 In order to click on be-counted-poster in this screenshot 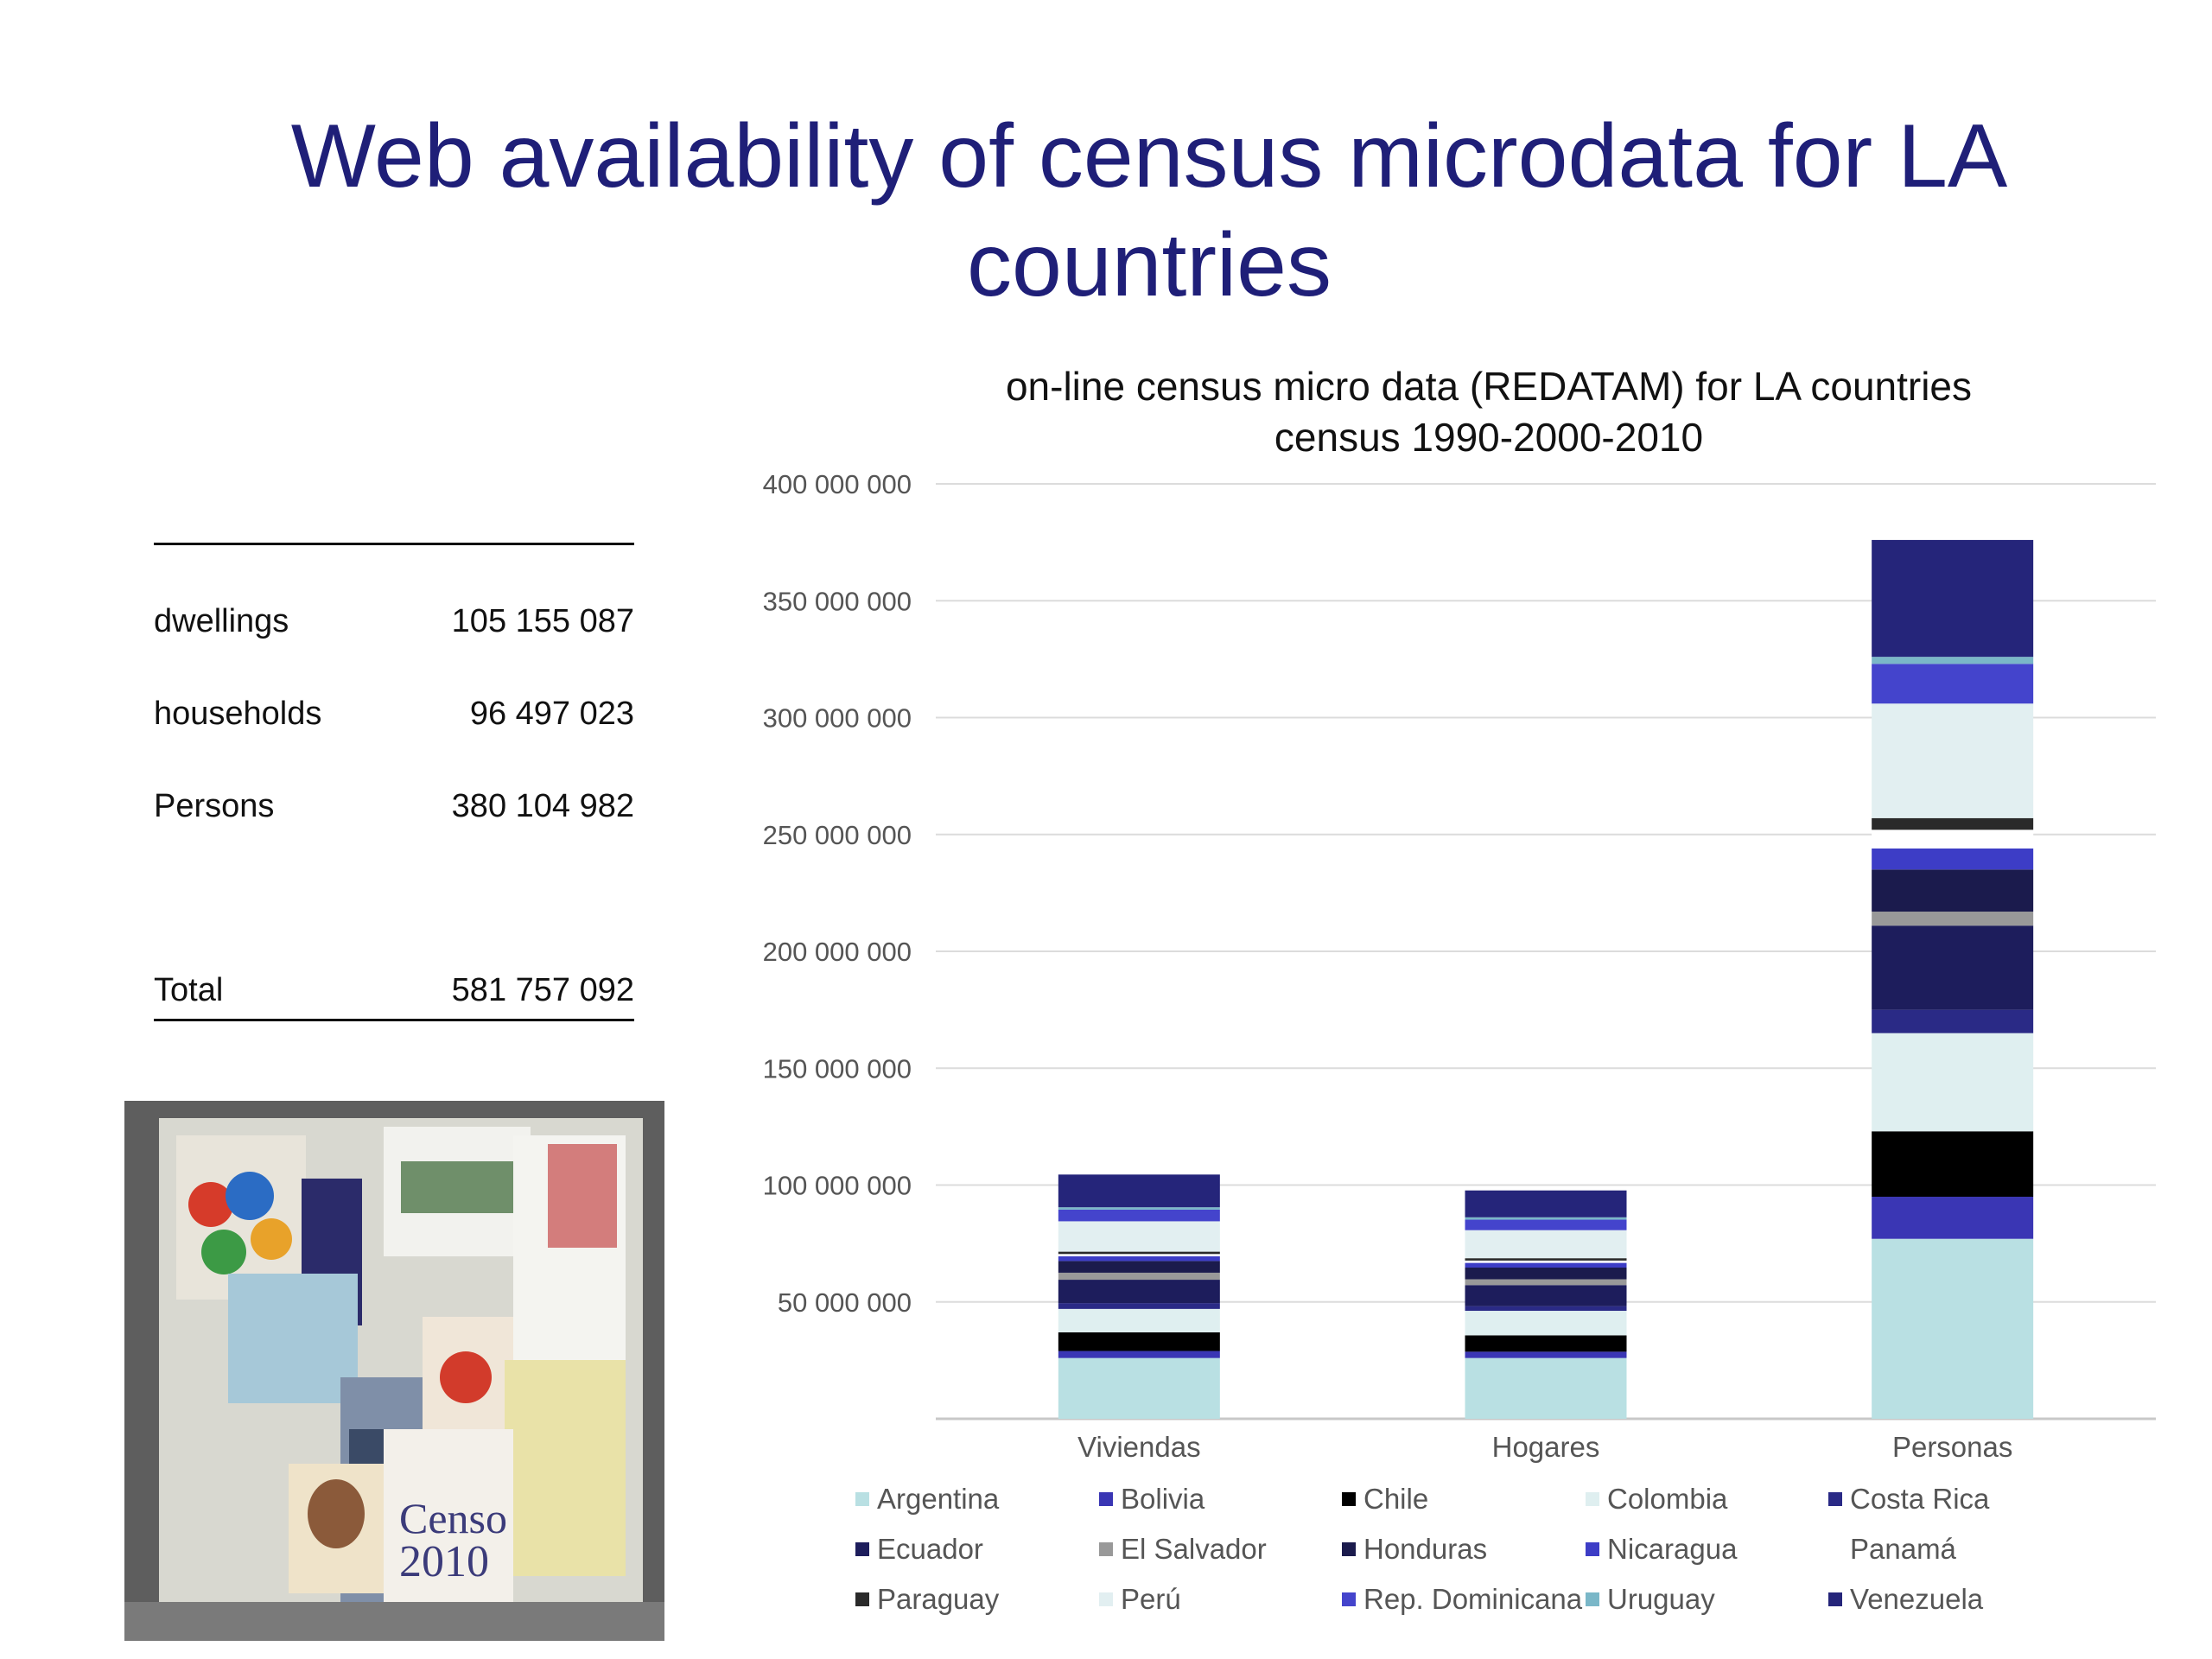, I will do `click(569, 1247)`.